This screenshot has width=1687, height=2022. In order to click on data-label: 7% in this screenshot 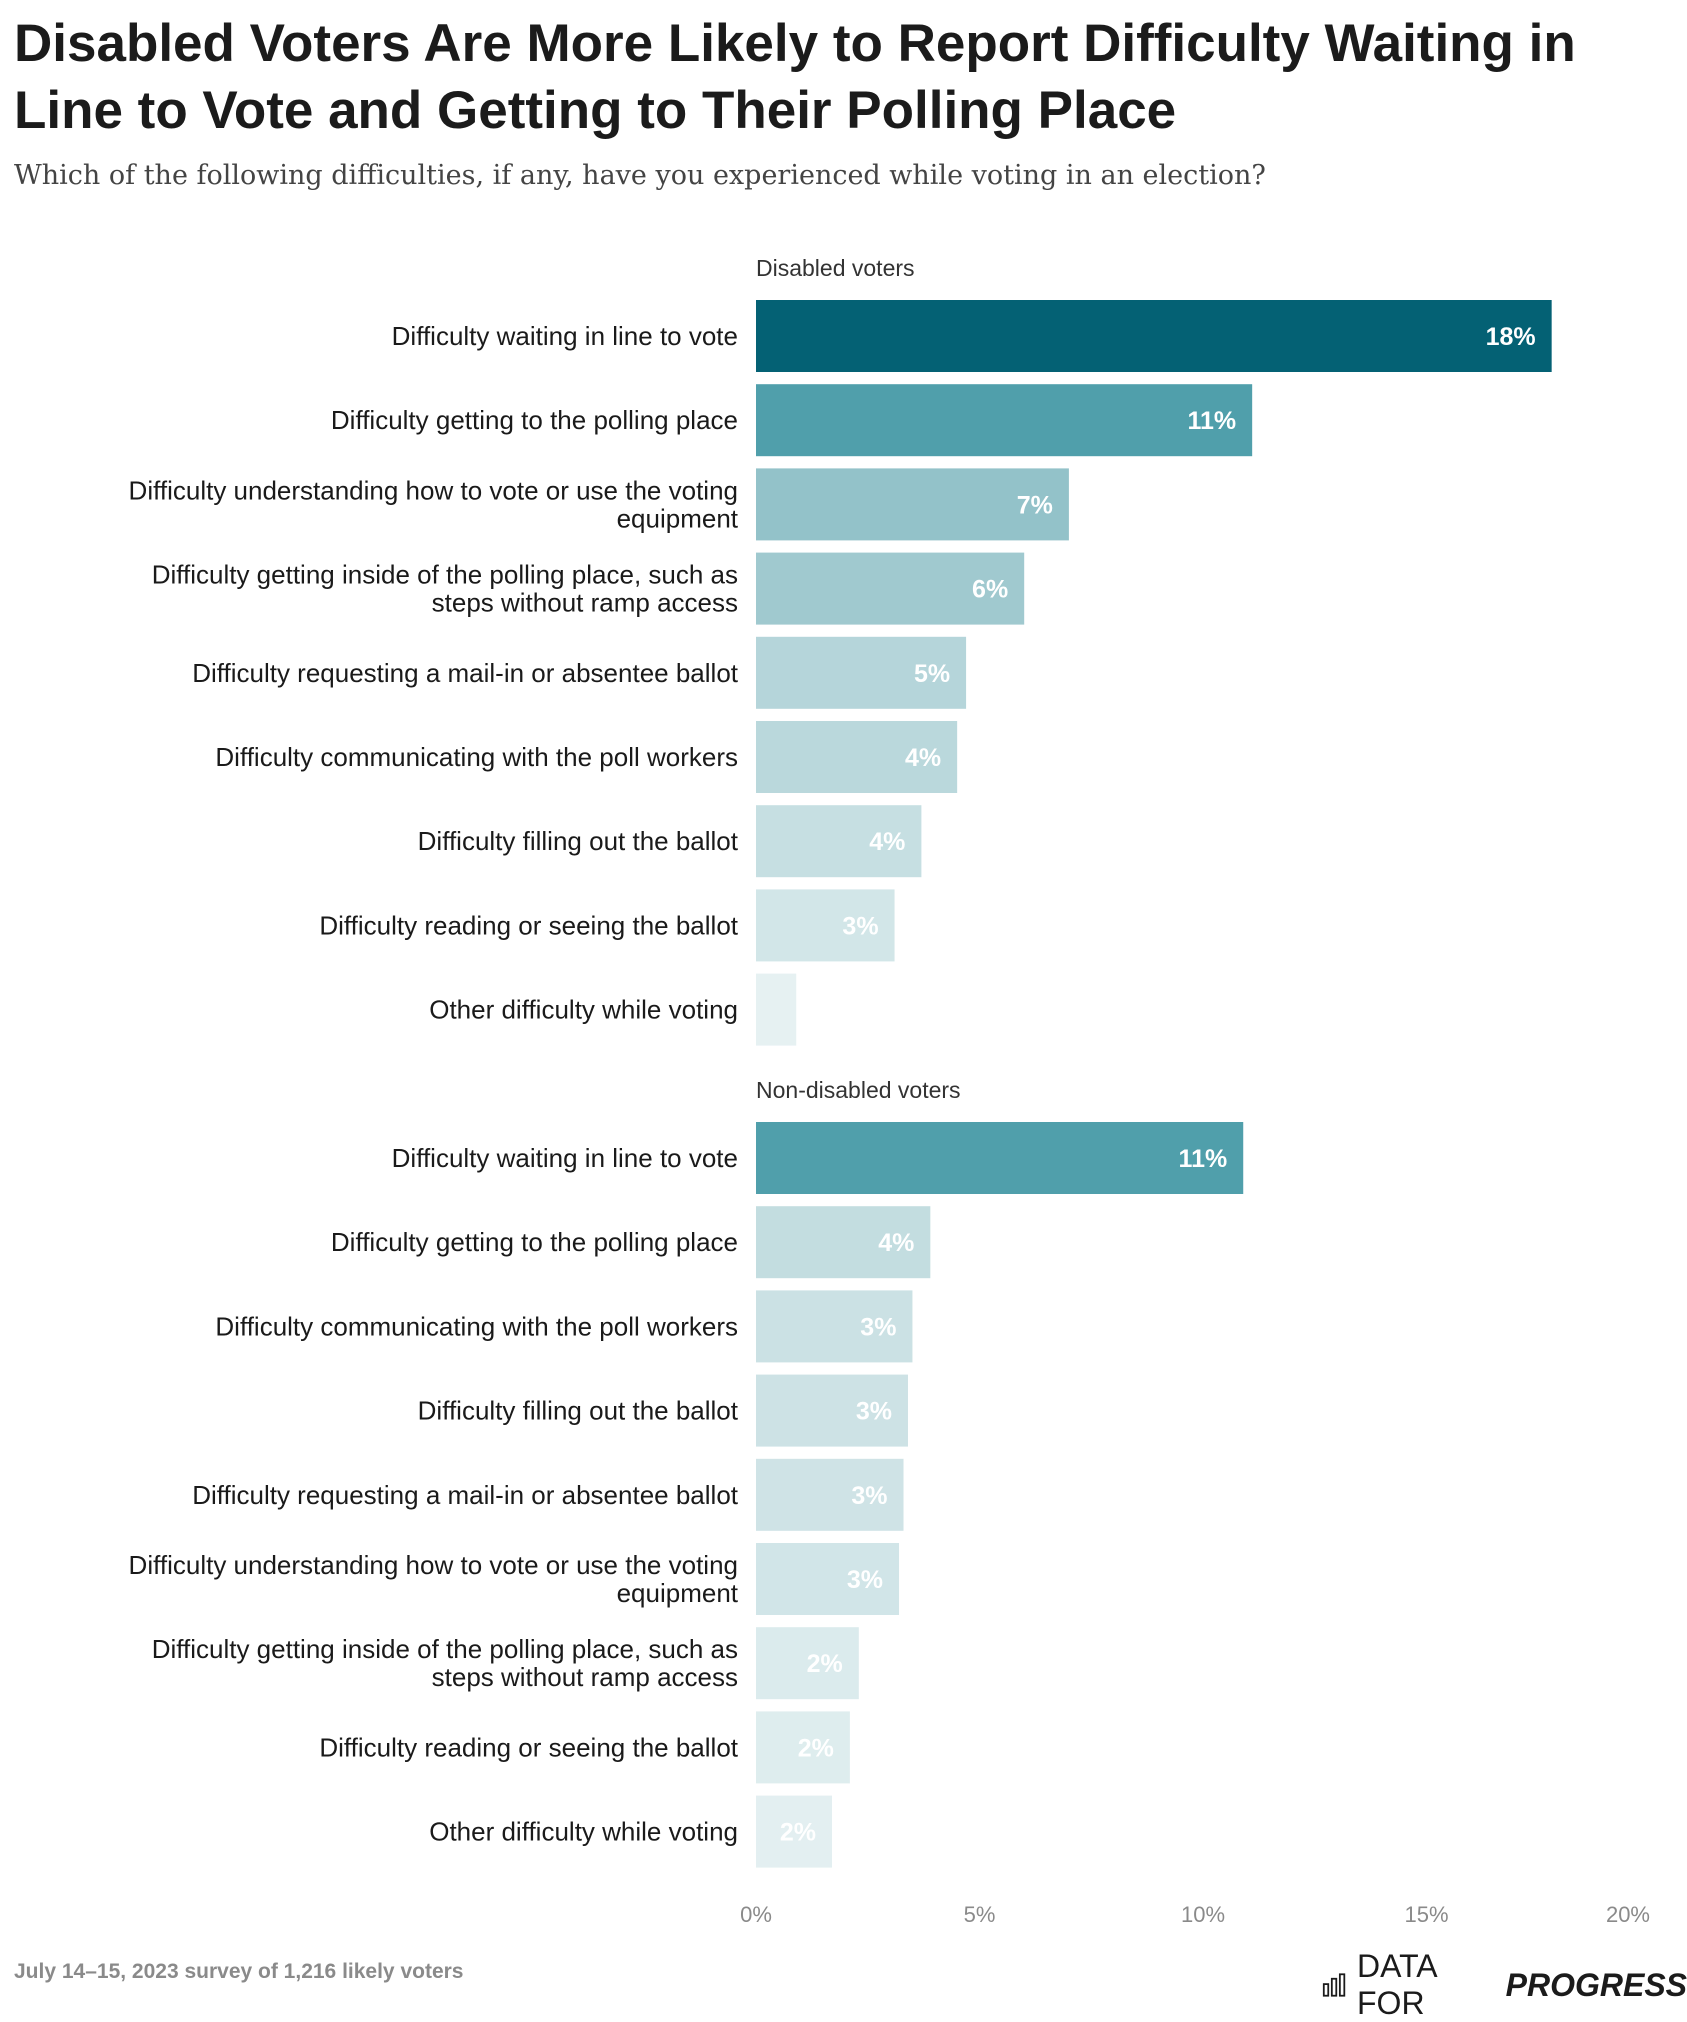, I will do `click(1035, 505)`.